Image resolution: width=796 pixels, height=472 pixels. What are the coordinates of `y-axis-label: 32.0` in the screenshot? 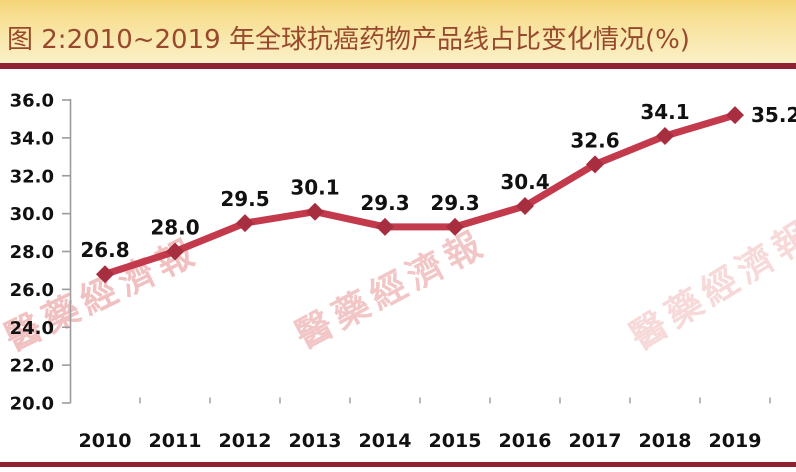 It's located at (32, 176).